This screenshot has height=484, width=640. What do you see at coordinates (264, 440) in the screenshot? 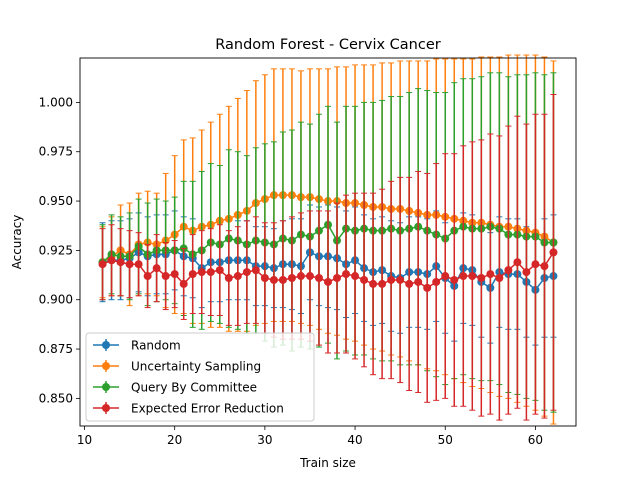
I see `x-tick-label: 30` at bounding box center [264, 440].